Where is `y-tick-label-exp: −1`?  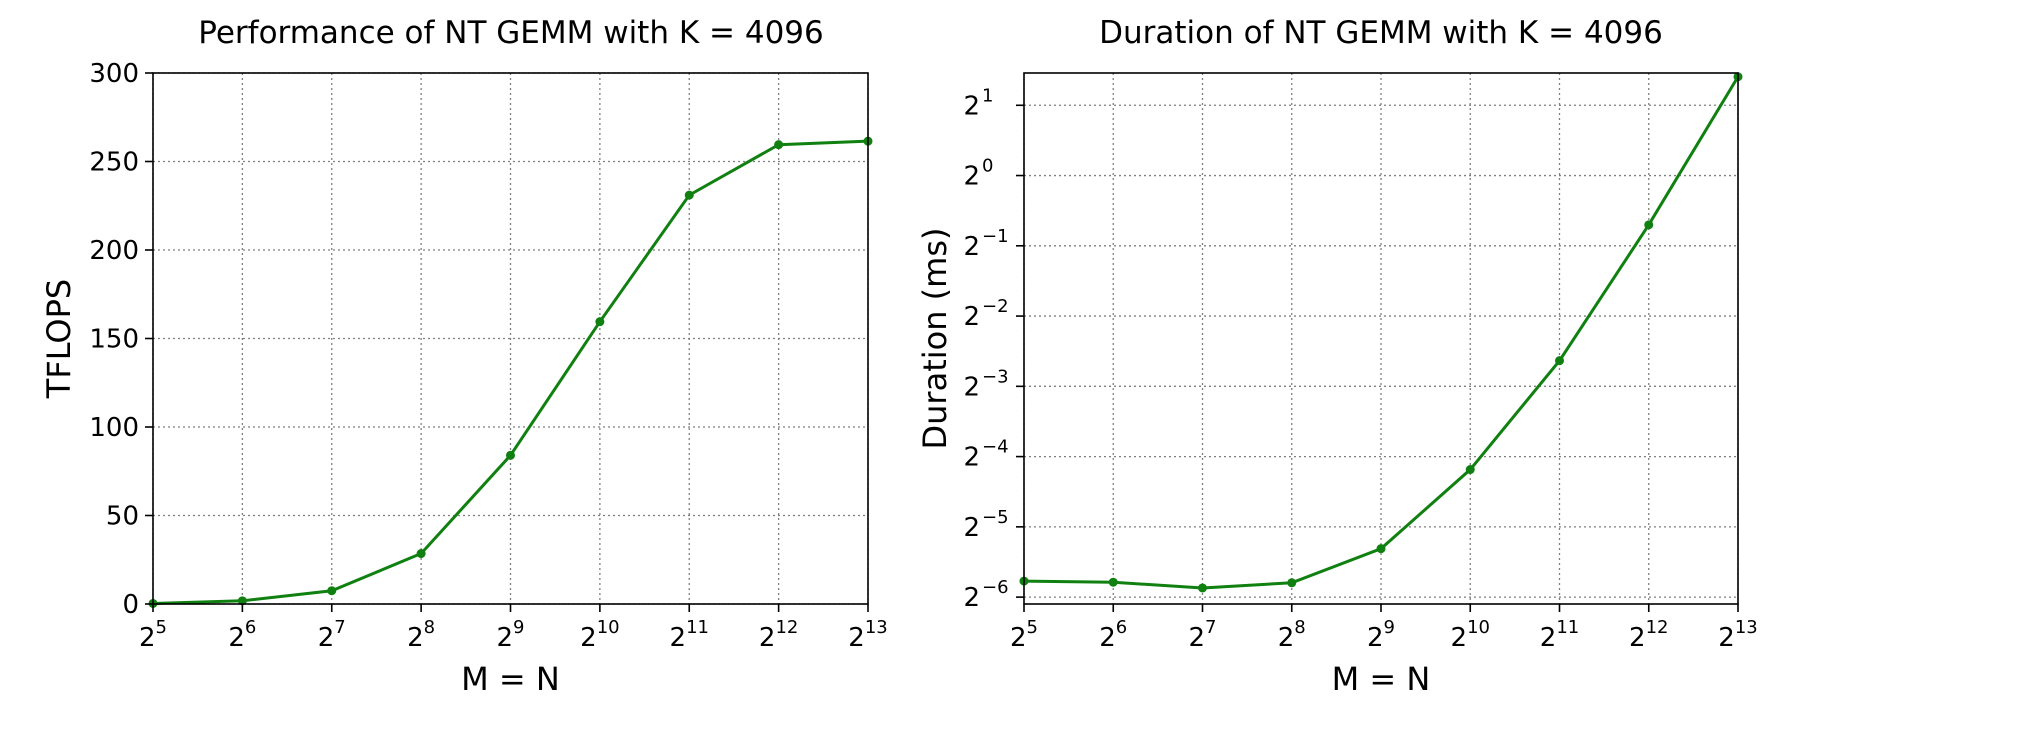
y-tick-label-exp: −1 is located at coordinates (995, 236).